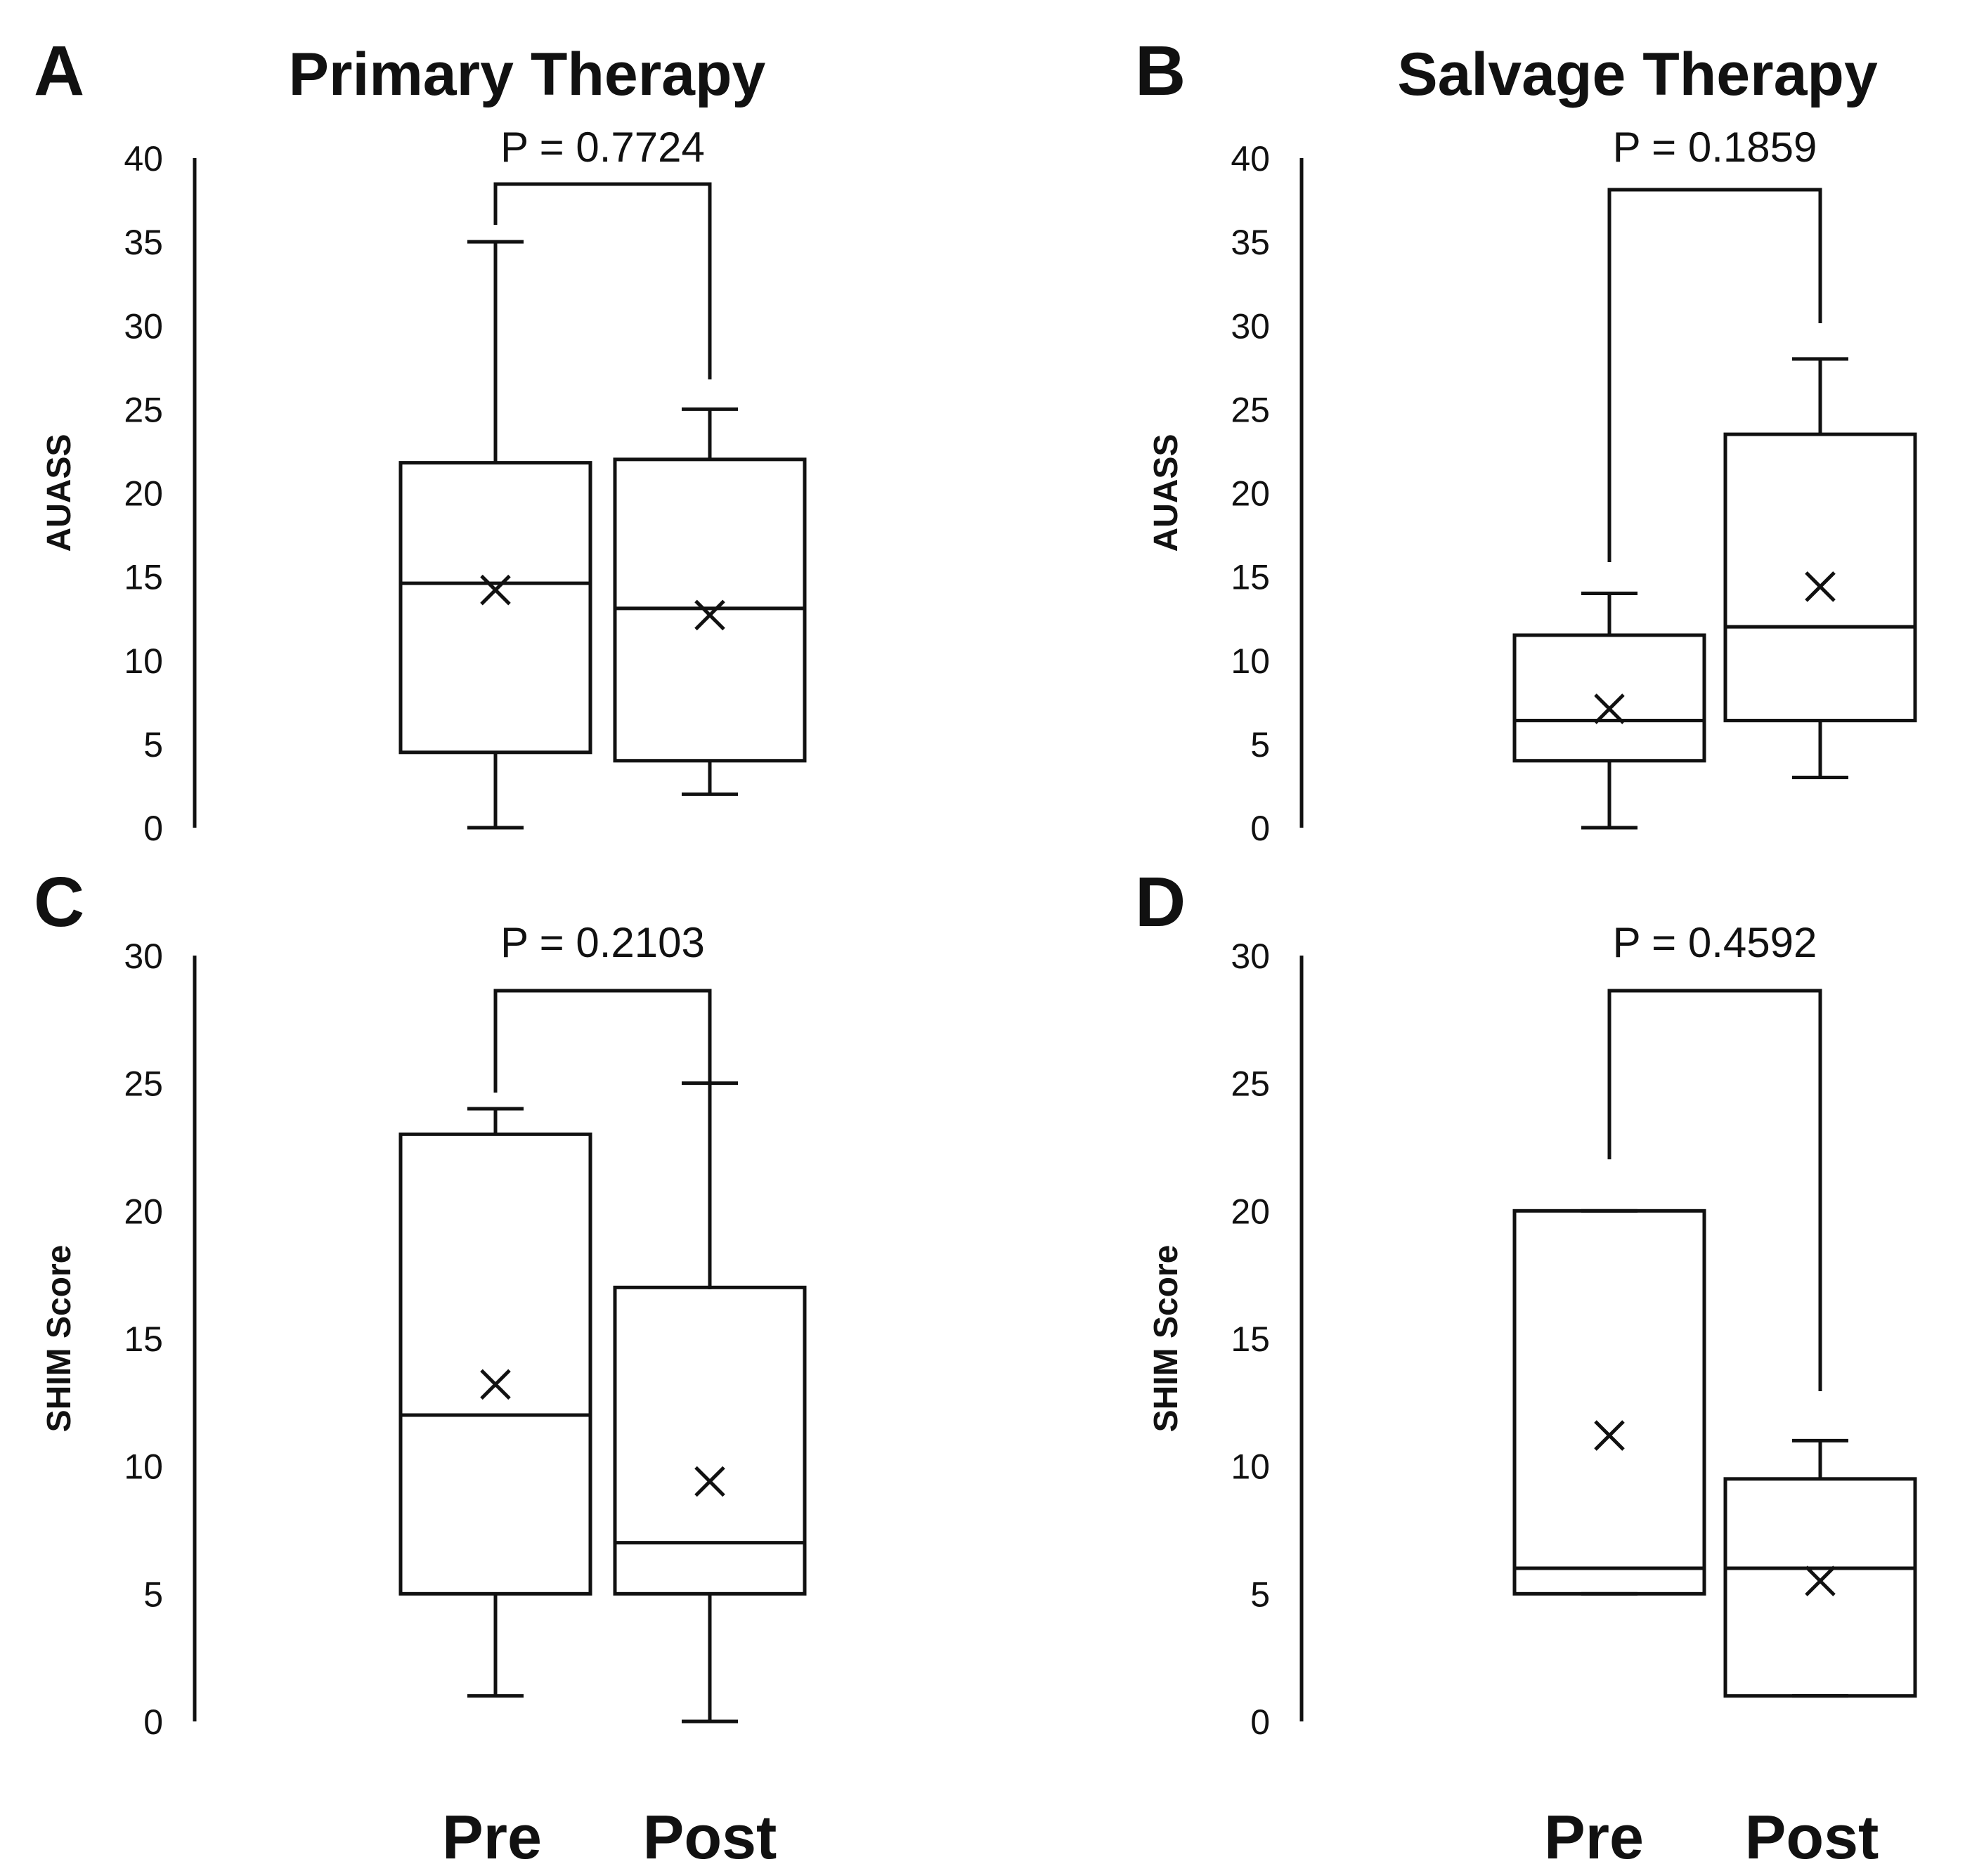 This screenshot has width=1965, height=1876. What do you see at coordinates (602, 148) in the screenshot?
I see `p-value-label: P = 0.7724` at bounding box center [602, 148].